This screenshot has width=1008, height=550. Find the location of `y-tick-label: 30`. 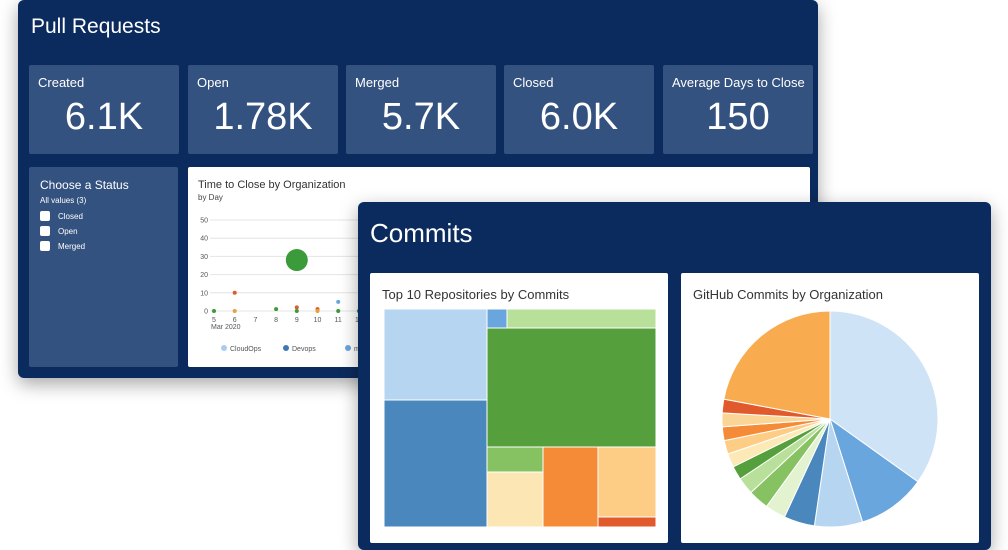

y-tick-label: 30 is located at coordinates (204, 257).